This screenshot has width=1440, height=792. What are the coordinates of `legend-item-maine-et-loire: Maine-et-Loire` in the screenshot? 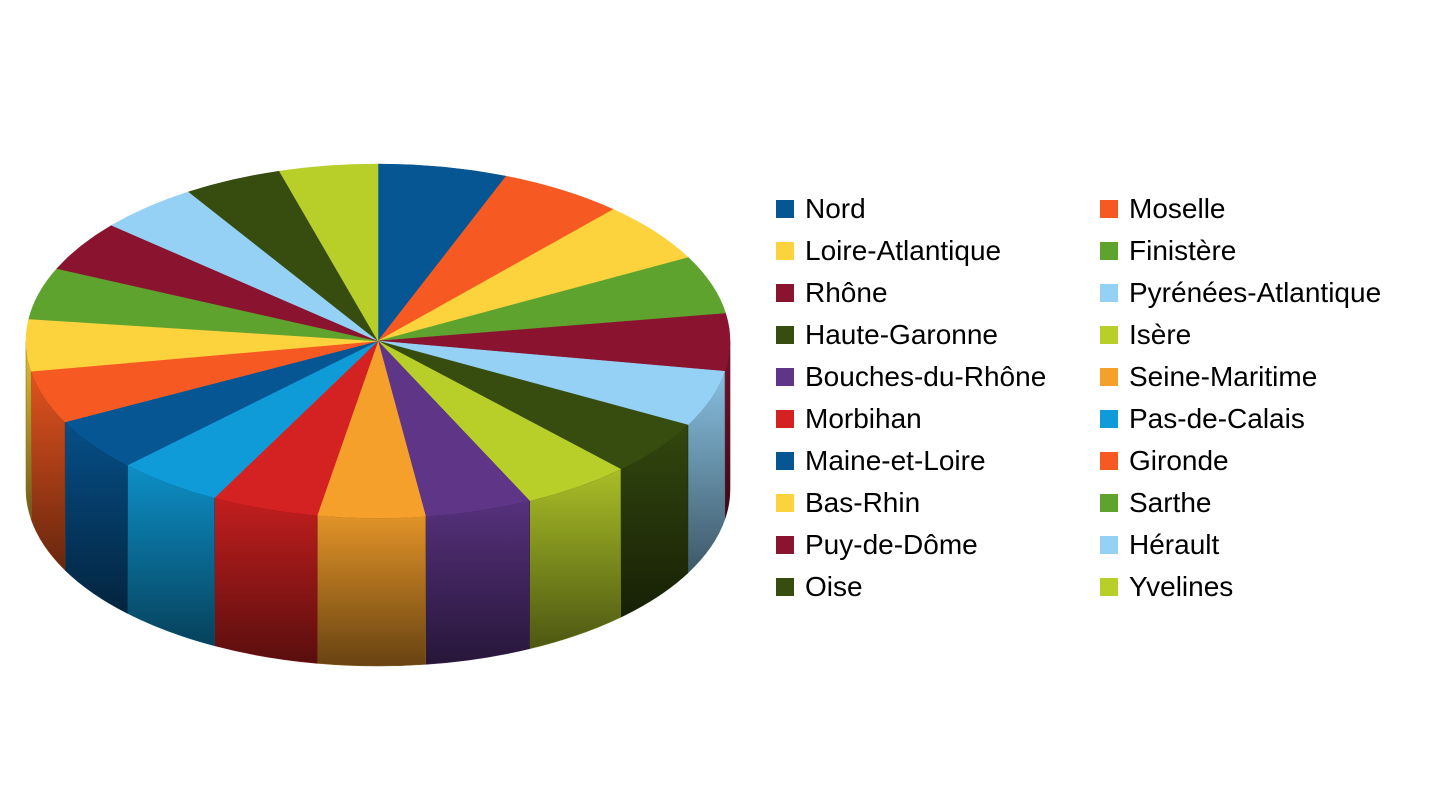 It's located at (938, 461).